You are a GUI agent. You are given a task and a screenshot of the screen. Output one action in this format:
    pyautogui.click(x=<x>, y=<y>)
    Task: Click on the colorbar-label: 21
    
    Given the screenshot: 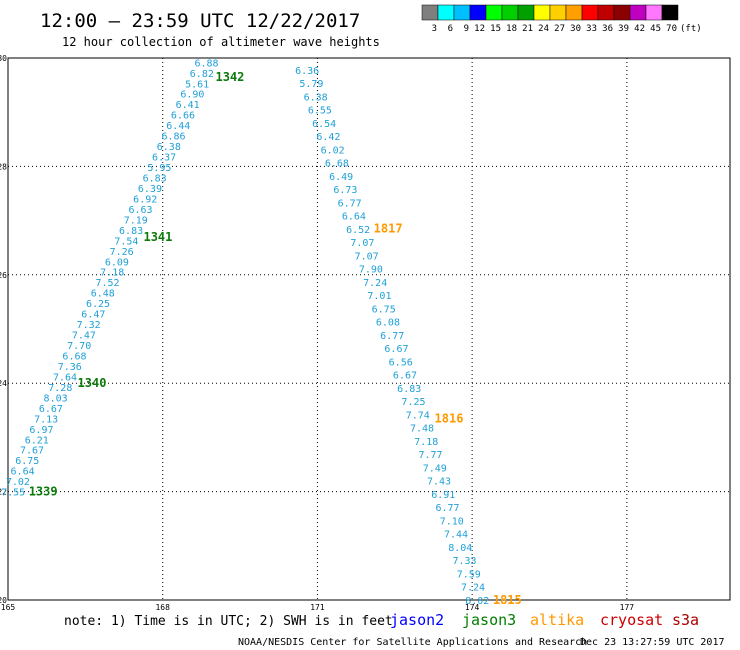 What is the action you would take?
    pyautogui.click(x=527, y=29)
    